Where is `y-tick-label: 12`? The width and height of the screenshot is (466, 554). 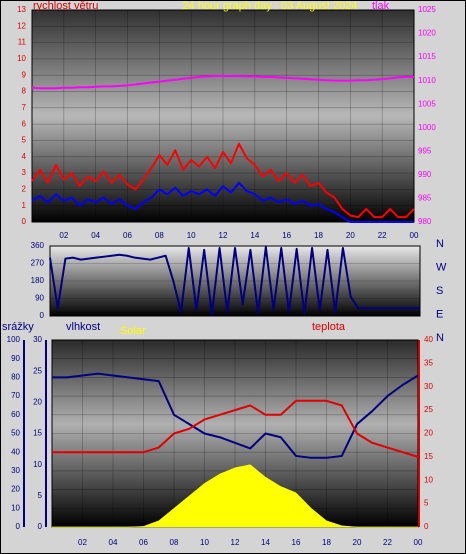
y-tick-label: 12 is located at coordinates (21, 25).